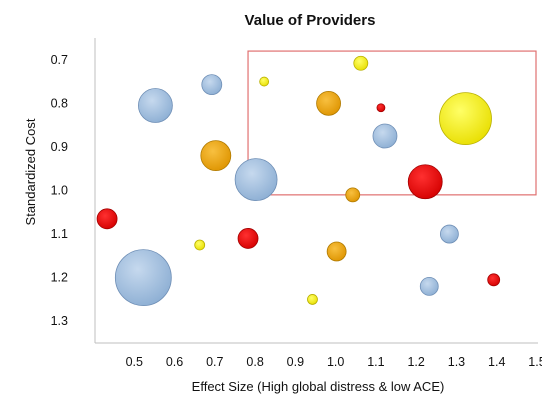 The width and height of the screenshot is (542, 407). Describe the element at coordinates (174, 362) in the screenshot. I see `x-tick-label: 0.6` at that location.